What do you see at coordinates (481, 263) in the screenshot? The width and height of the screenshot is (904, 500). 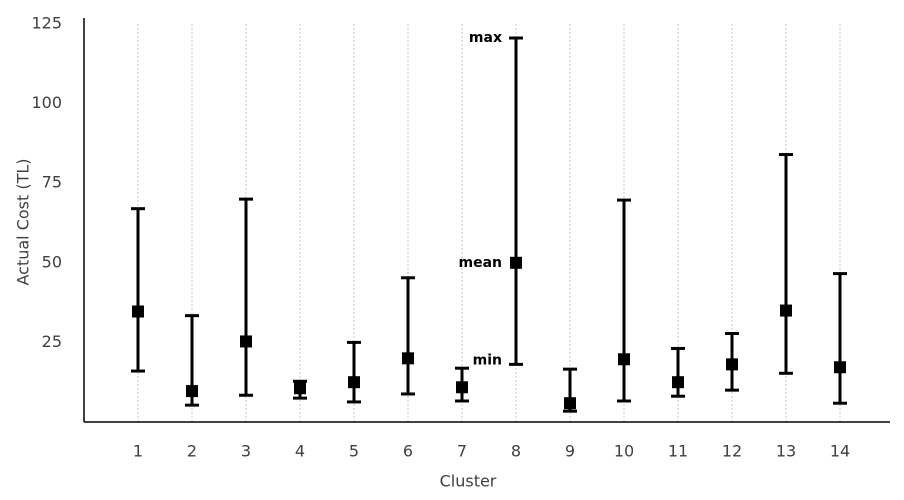 I see `annotation: mean` at bounding box center [481, 263].